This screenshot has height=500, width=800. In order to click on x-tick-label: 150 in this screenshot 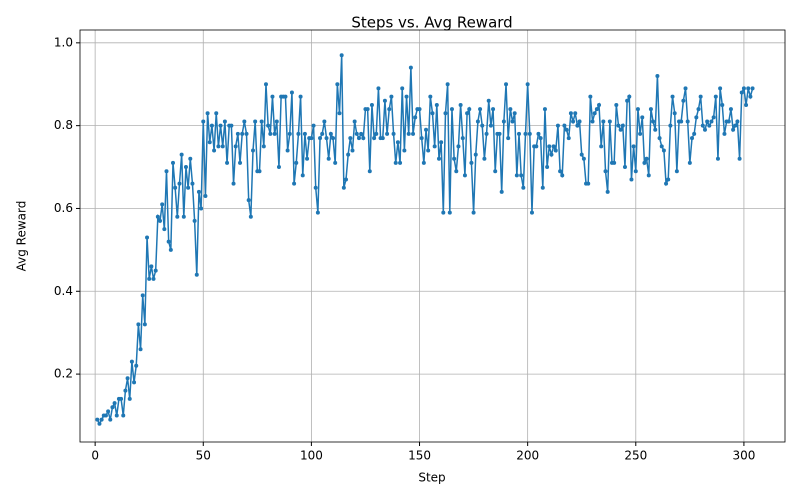, I will do `click(419, 456)`.